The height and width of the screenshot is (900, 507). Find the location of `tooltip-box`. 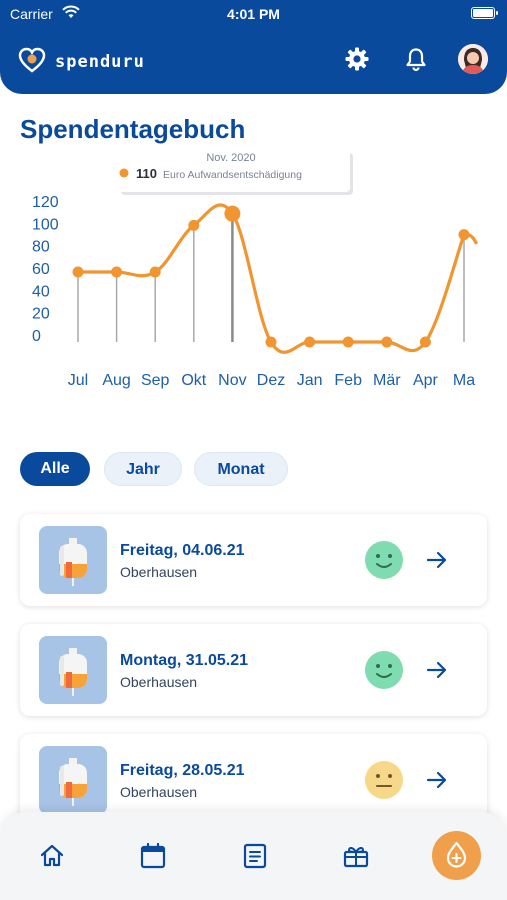

tooltip-box is located at coordinates (234, 171).